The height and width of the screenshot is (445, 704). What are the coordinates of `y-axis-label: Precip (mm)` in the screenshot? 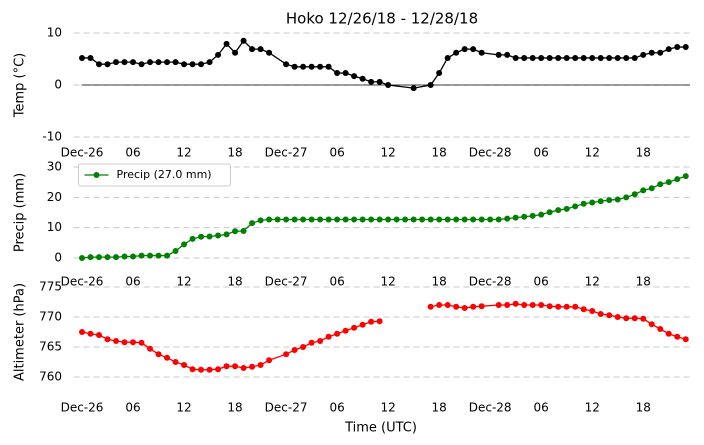 It's located at (20, 212).